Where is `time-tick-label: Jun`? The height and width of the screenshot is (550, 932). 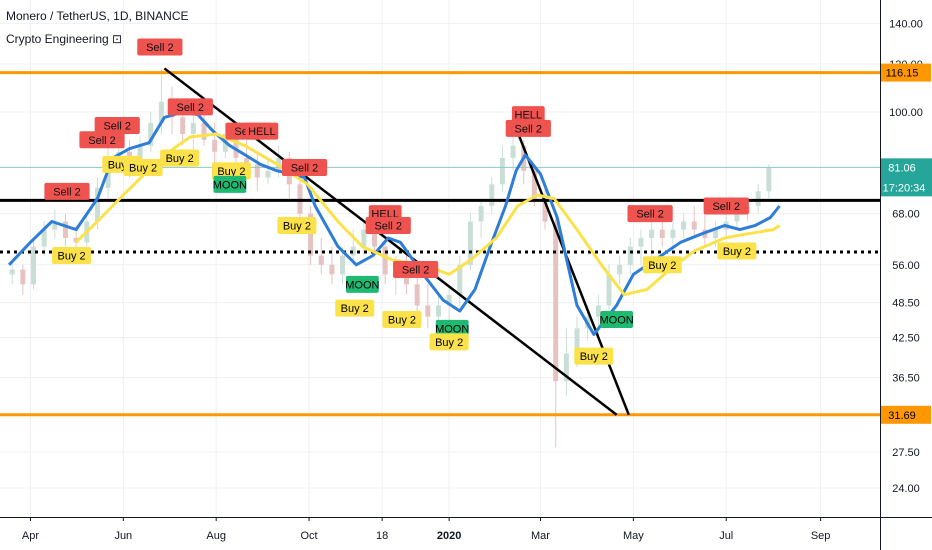
time-tick-label: Jun is located at coordinates (123, 536).